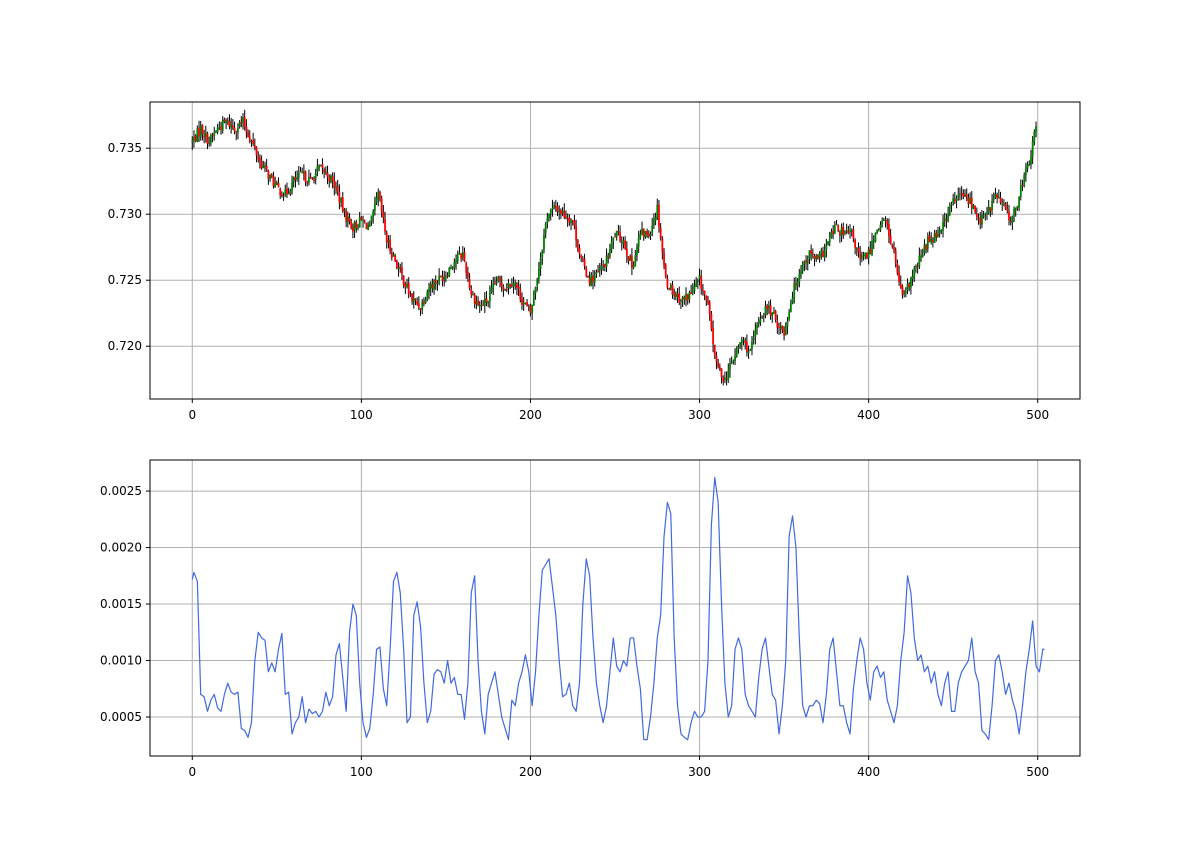 The image size is (1200, 850). What do you see at coordinates (121, 491) in the screenshot?
I see `indicator-y-tick-label: 0.0025` at bounding box center [121, 491].